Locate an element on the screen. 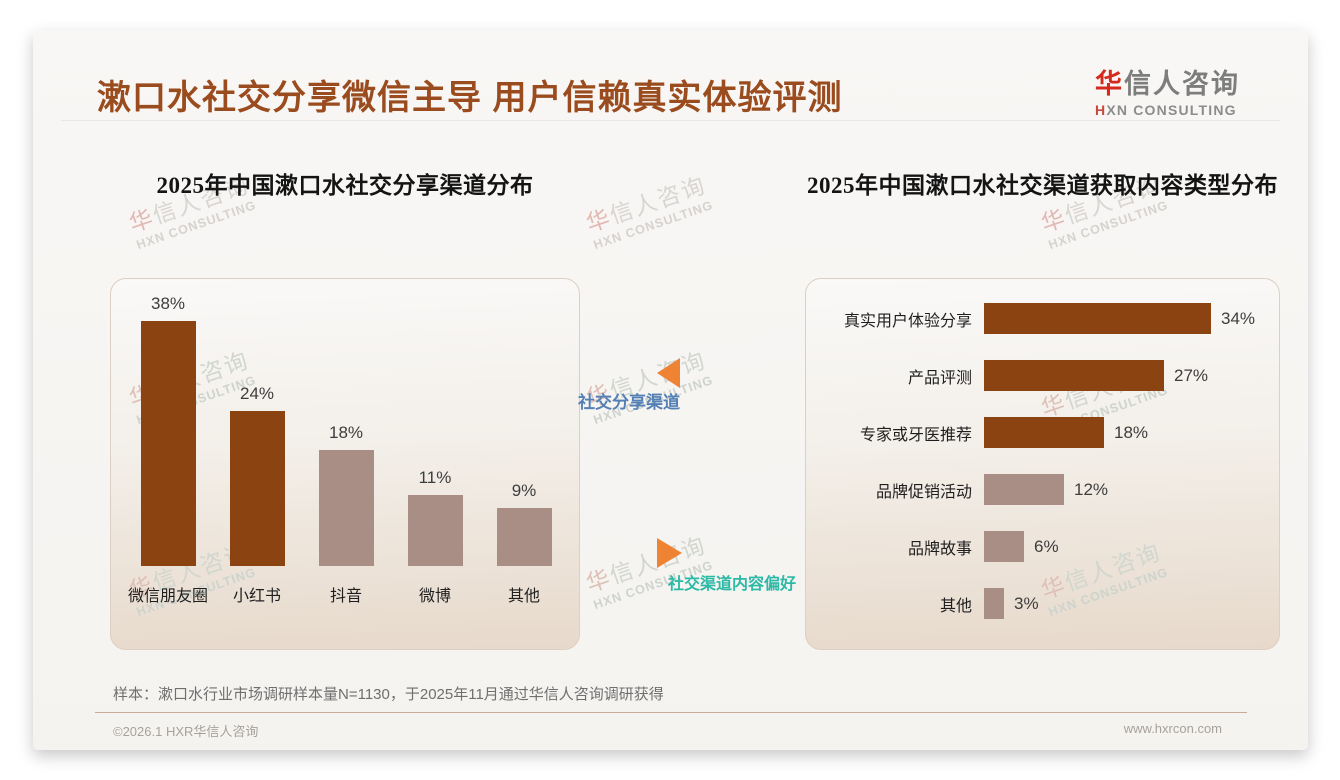 Image resolution: width=1340 pixels, height=780 pixels. bar-group: 9% 其他 is located at coordinates (524, 543).